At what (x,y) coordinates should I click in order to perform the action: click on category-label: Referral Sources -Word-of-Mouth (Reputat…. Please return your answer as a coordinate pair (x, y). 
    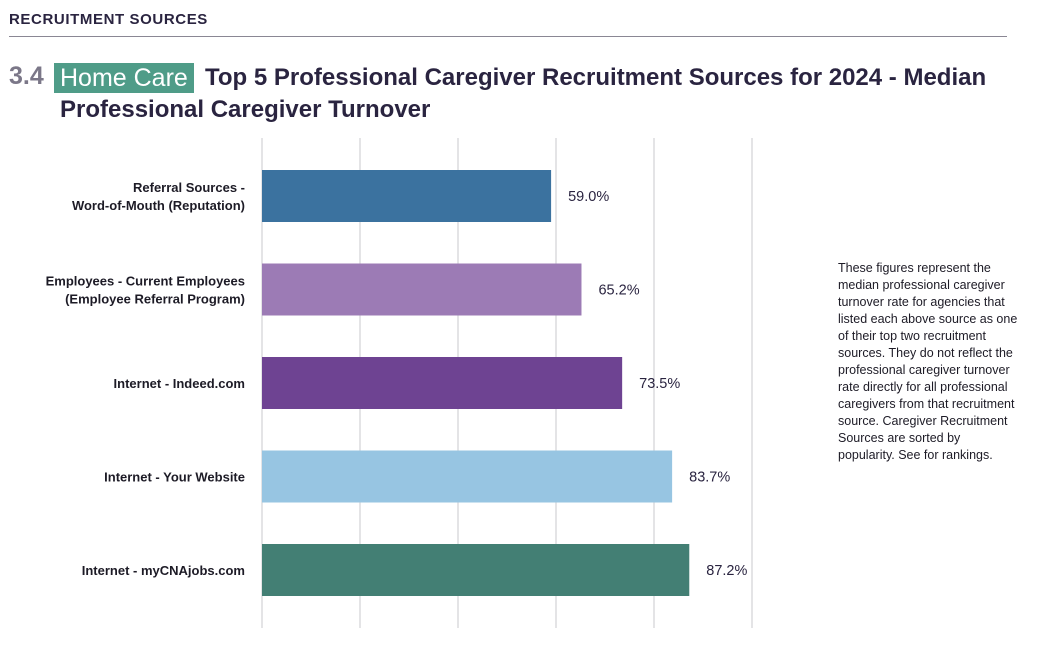
    Looking at the image, I should click on (158, 196).